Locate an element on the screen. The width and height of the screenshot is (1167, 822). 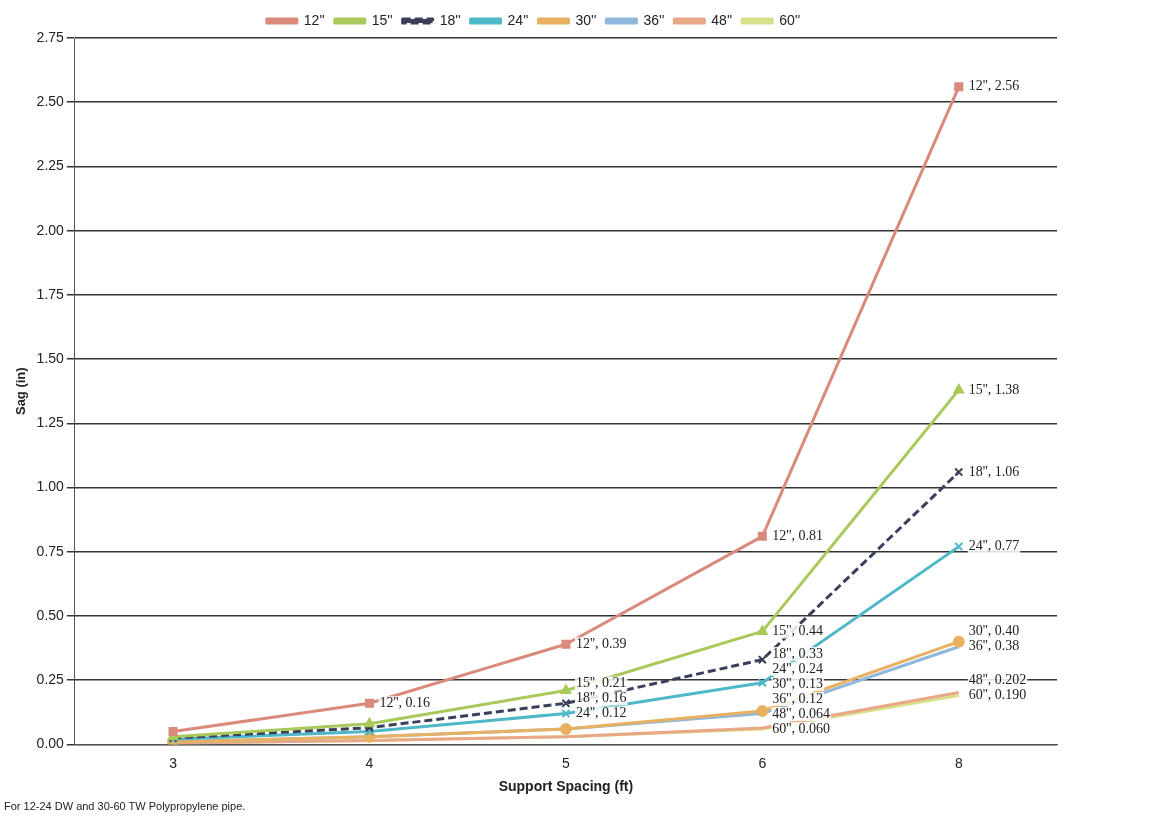
legend-label: 30'' is located at coordinates (586, 19).